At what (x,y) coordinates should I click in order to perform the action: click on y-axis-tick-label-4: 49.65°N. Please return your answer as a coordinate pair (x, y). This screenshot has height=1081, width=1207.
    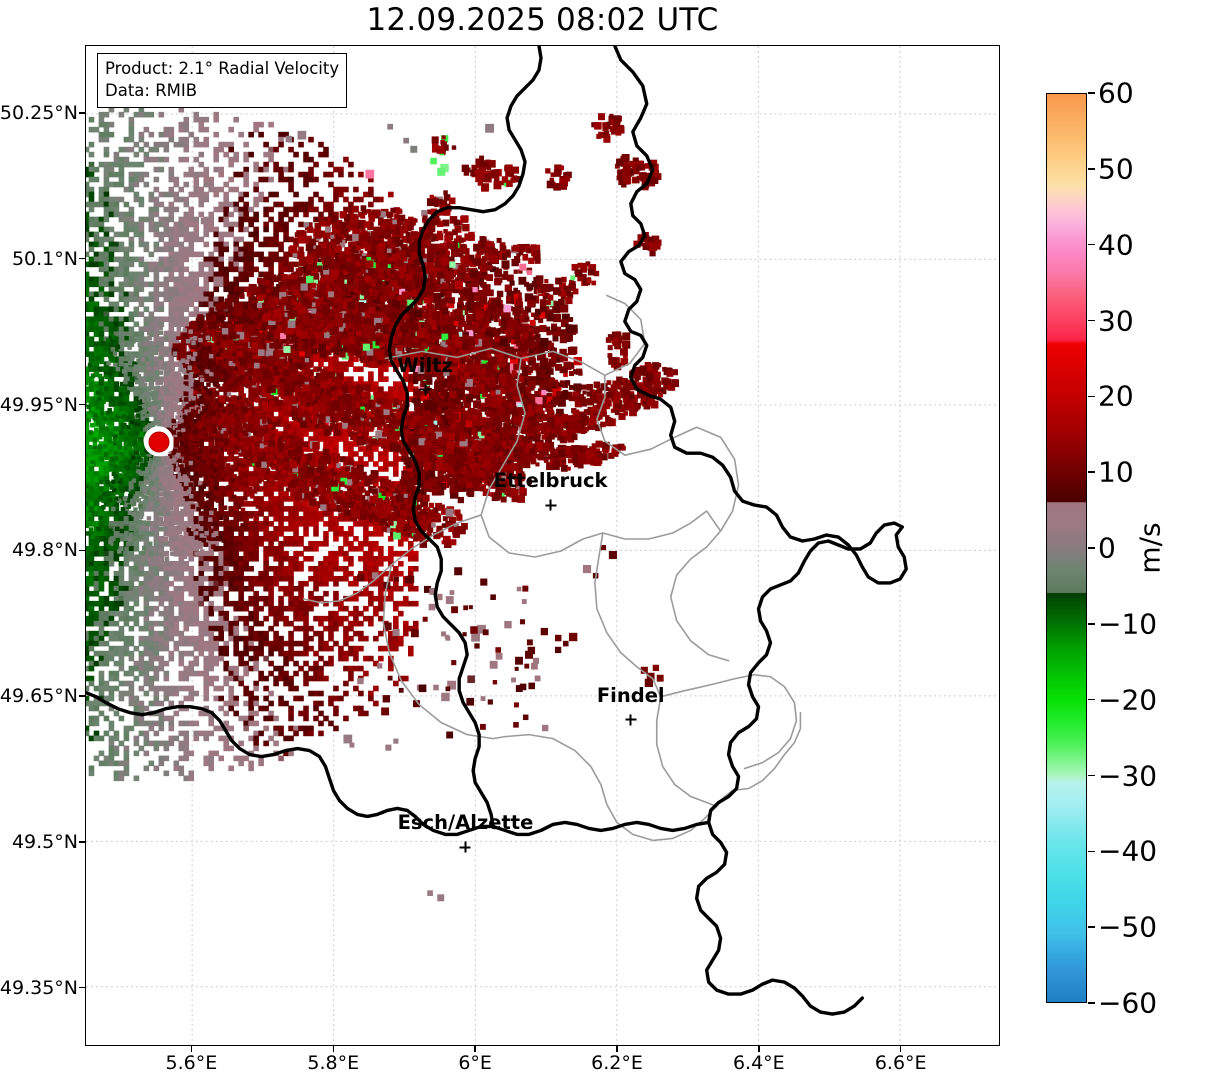
    Looking at the image, I should click on (39, 696).